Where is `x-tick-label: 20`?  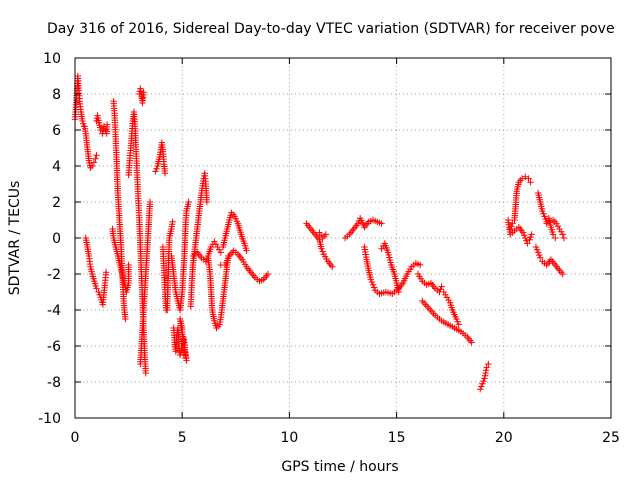
x-tick-label: 20 is located at coordinates (504, 438).